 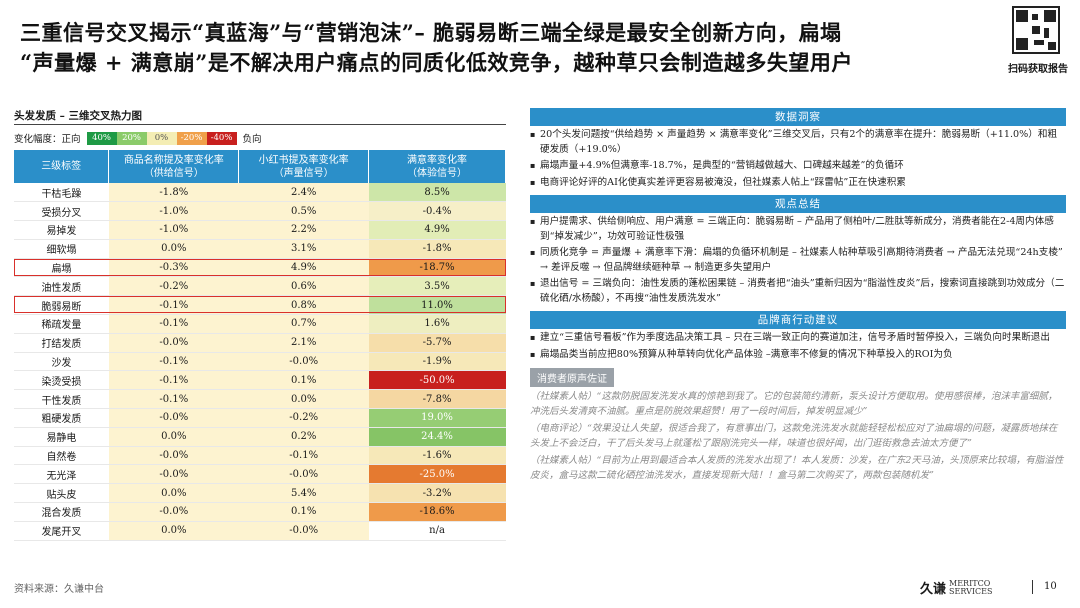 What do you see at coordinates (437, 362) in the screenshot?
I see `satisfaction-cell: -1.9%` at bounding box center [437, 362].